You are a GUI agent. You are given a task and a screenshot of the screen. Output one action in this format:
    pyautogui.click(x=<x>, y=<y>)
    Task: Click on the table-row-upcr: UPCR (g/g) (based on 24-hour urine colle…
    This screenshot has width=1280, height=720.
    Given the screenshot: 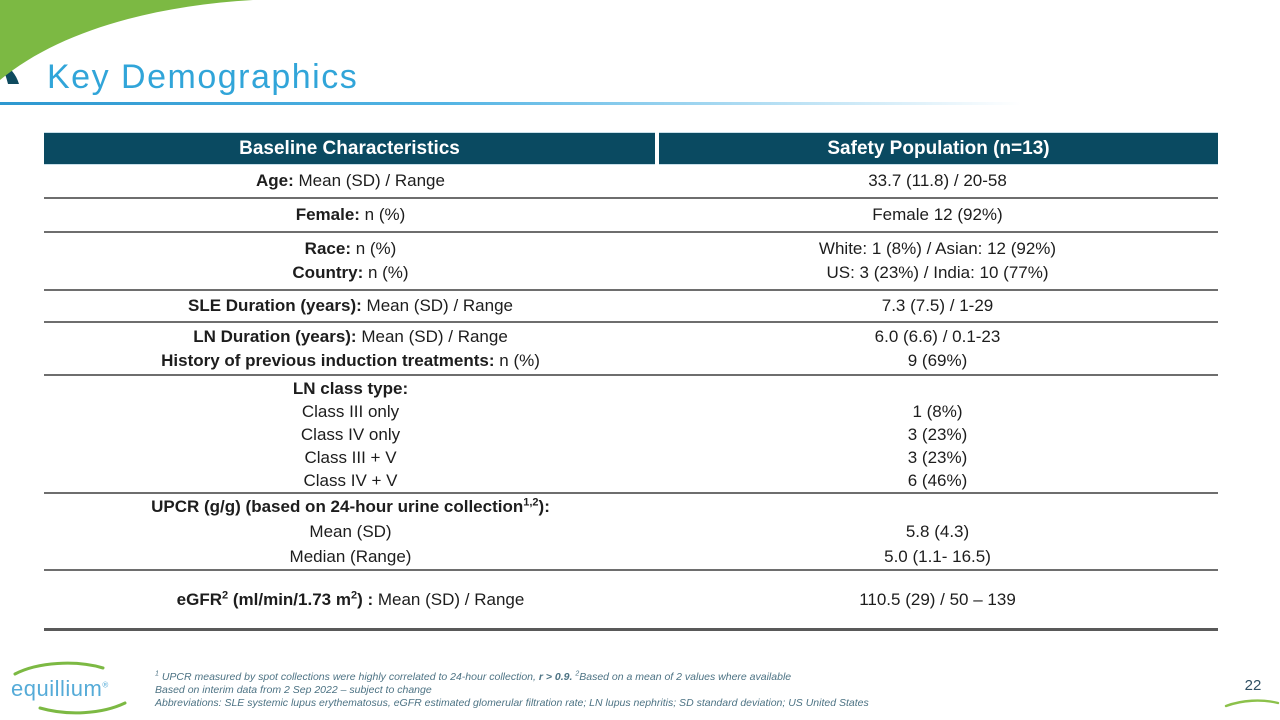 What is the action you would take?
    pyautogui.click(x=631, y=532)
    